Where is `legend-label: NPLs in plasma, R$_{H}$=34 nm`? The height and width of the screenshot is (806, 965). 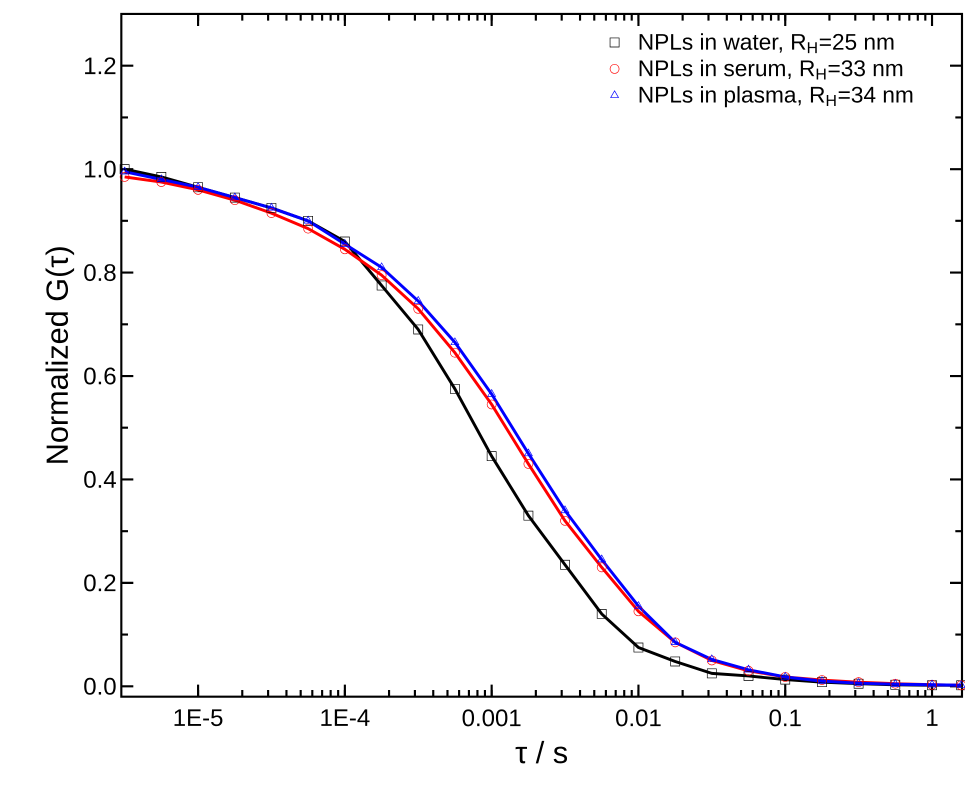
legend-label: NPLs in plasma, R$_{H}$=34 nm is located at coordinates (776, 97).